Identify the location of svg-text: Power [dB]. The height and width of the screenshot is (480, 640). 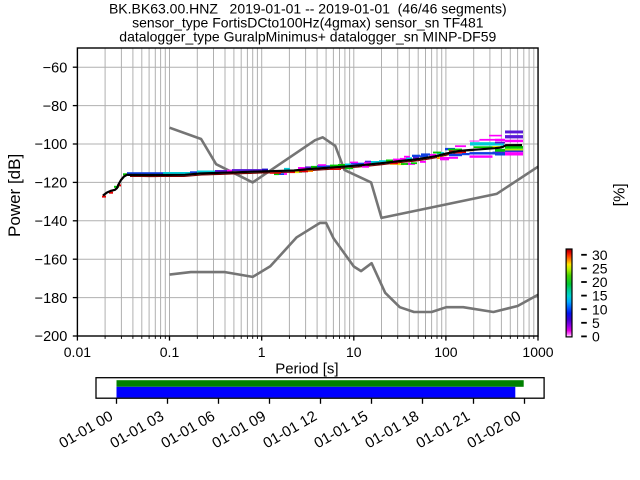
(14, 195).